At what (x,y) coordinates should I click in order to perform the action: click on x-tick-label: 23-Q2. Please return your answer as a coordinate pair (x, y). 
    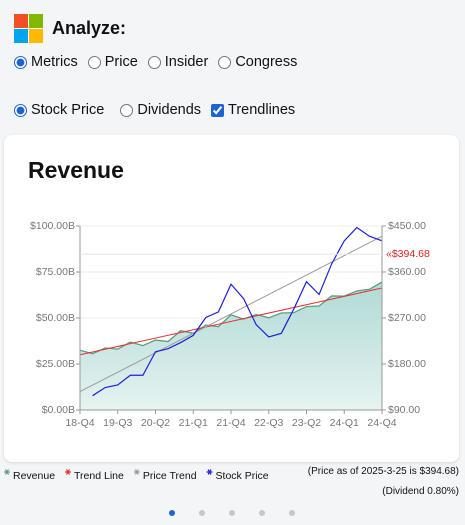
    Looking at the image, I should click on (306, 423).